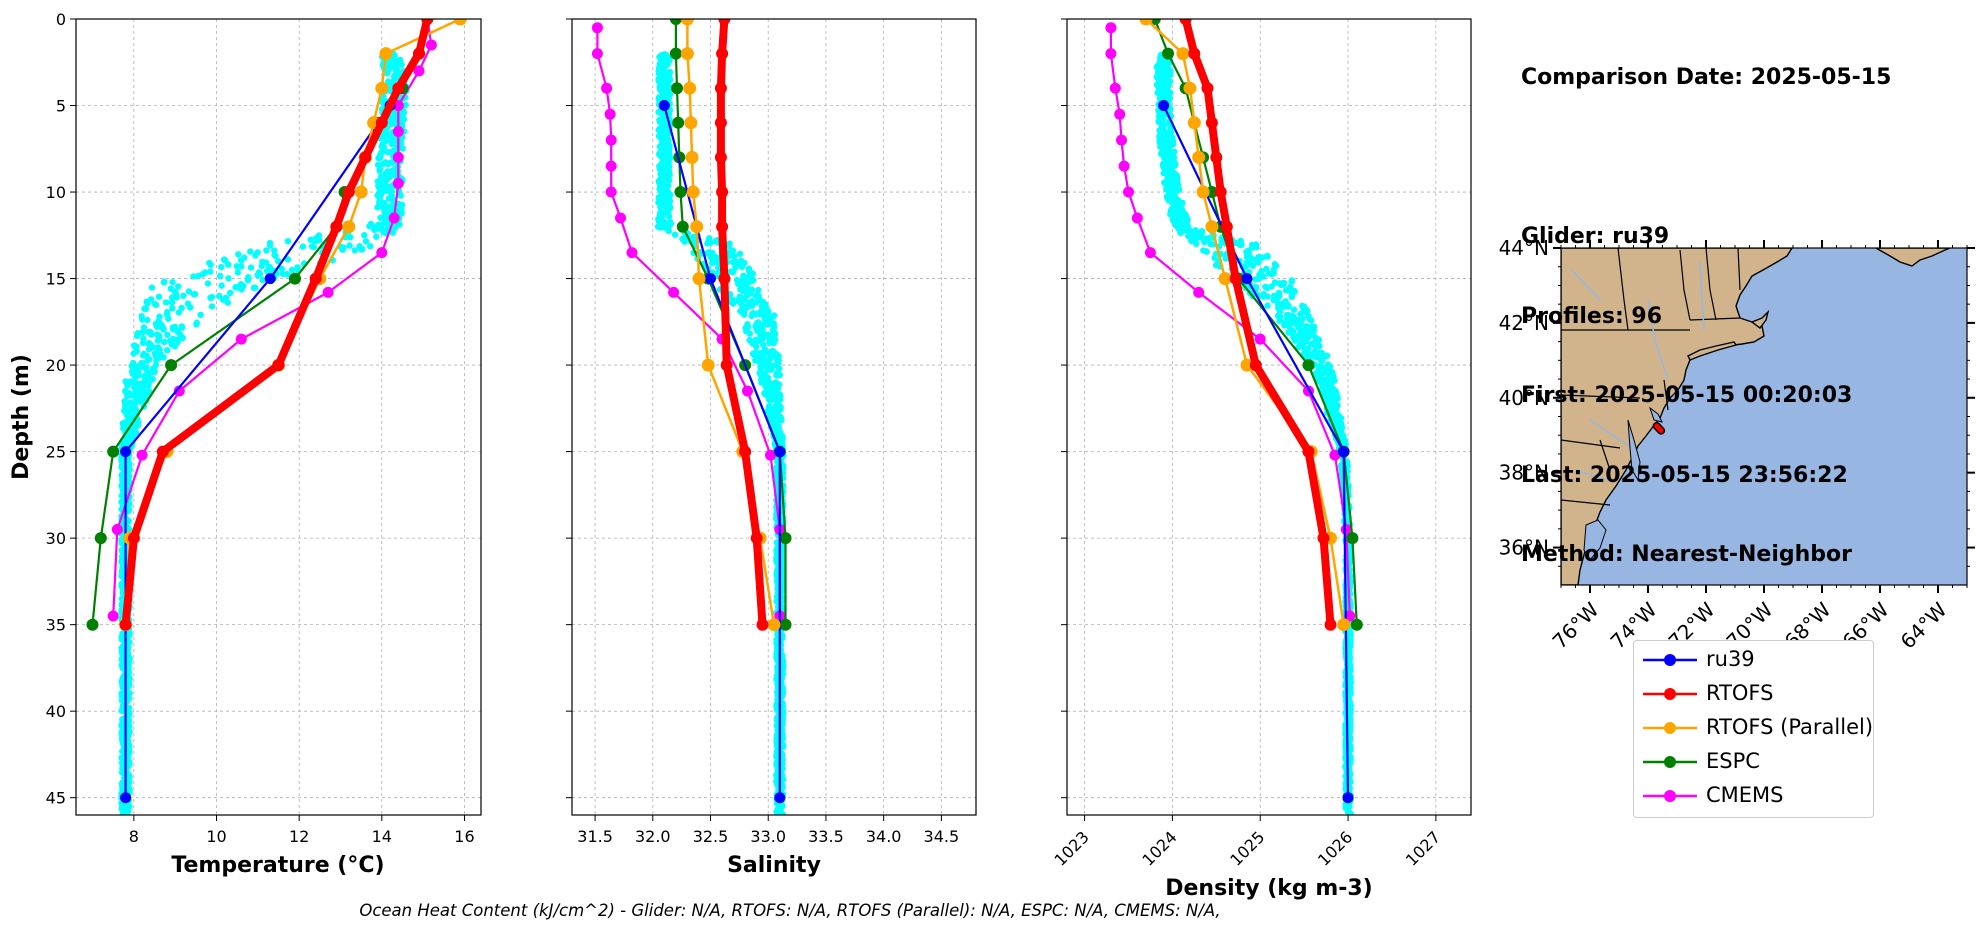  What do you see at coordinates (56, 192) in the screenshot?
I see `depth-ytick-label: 10` at bounding box center [56, 192].